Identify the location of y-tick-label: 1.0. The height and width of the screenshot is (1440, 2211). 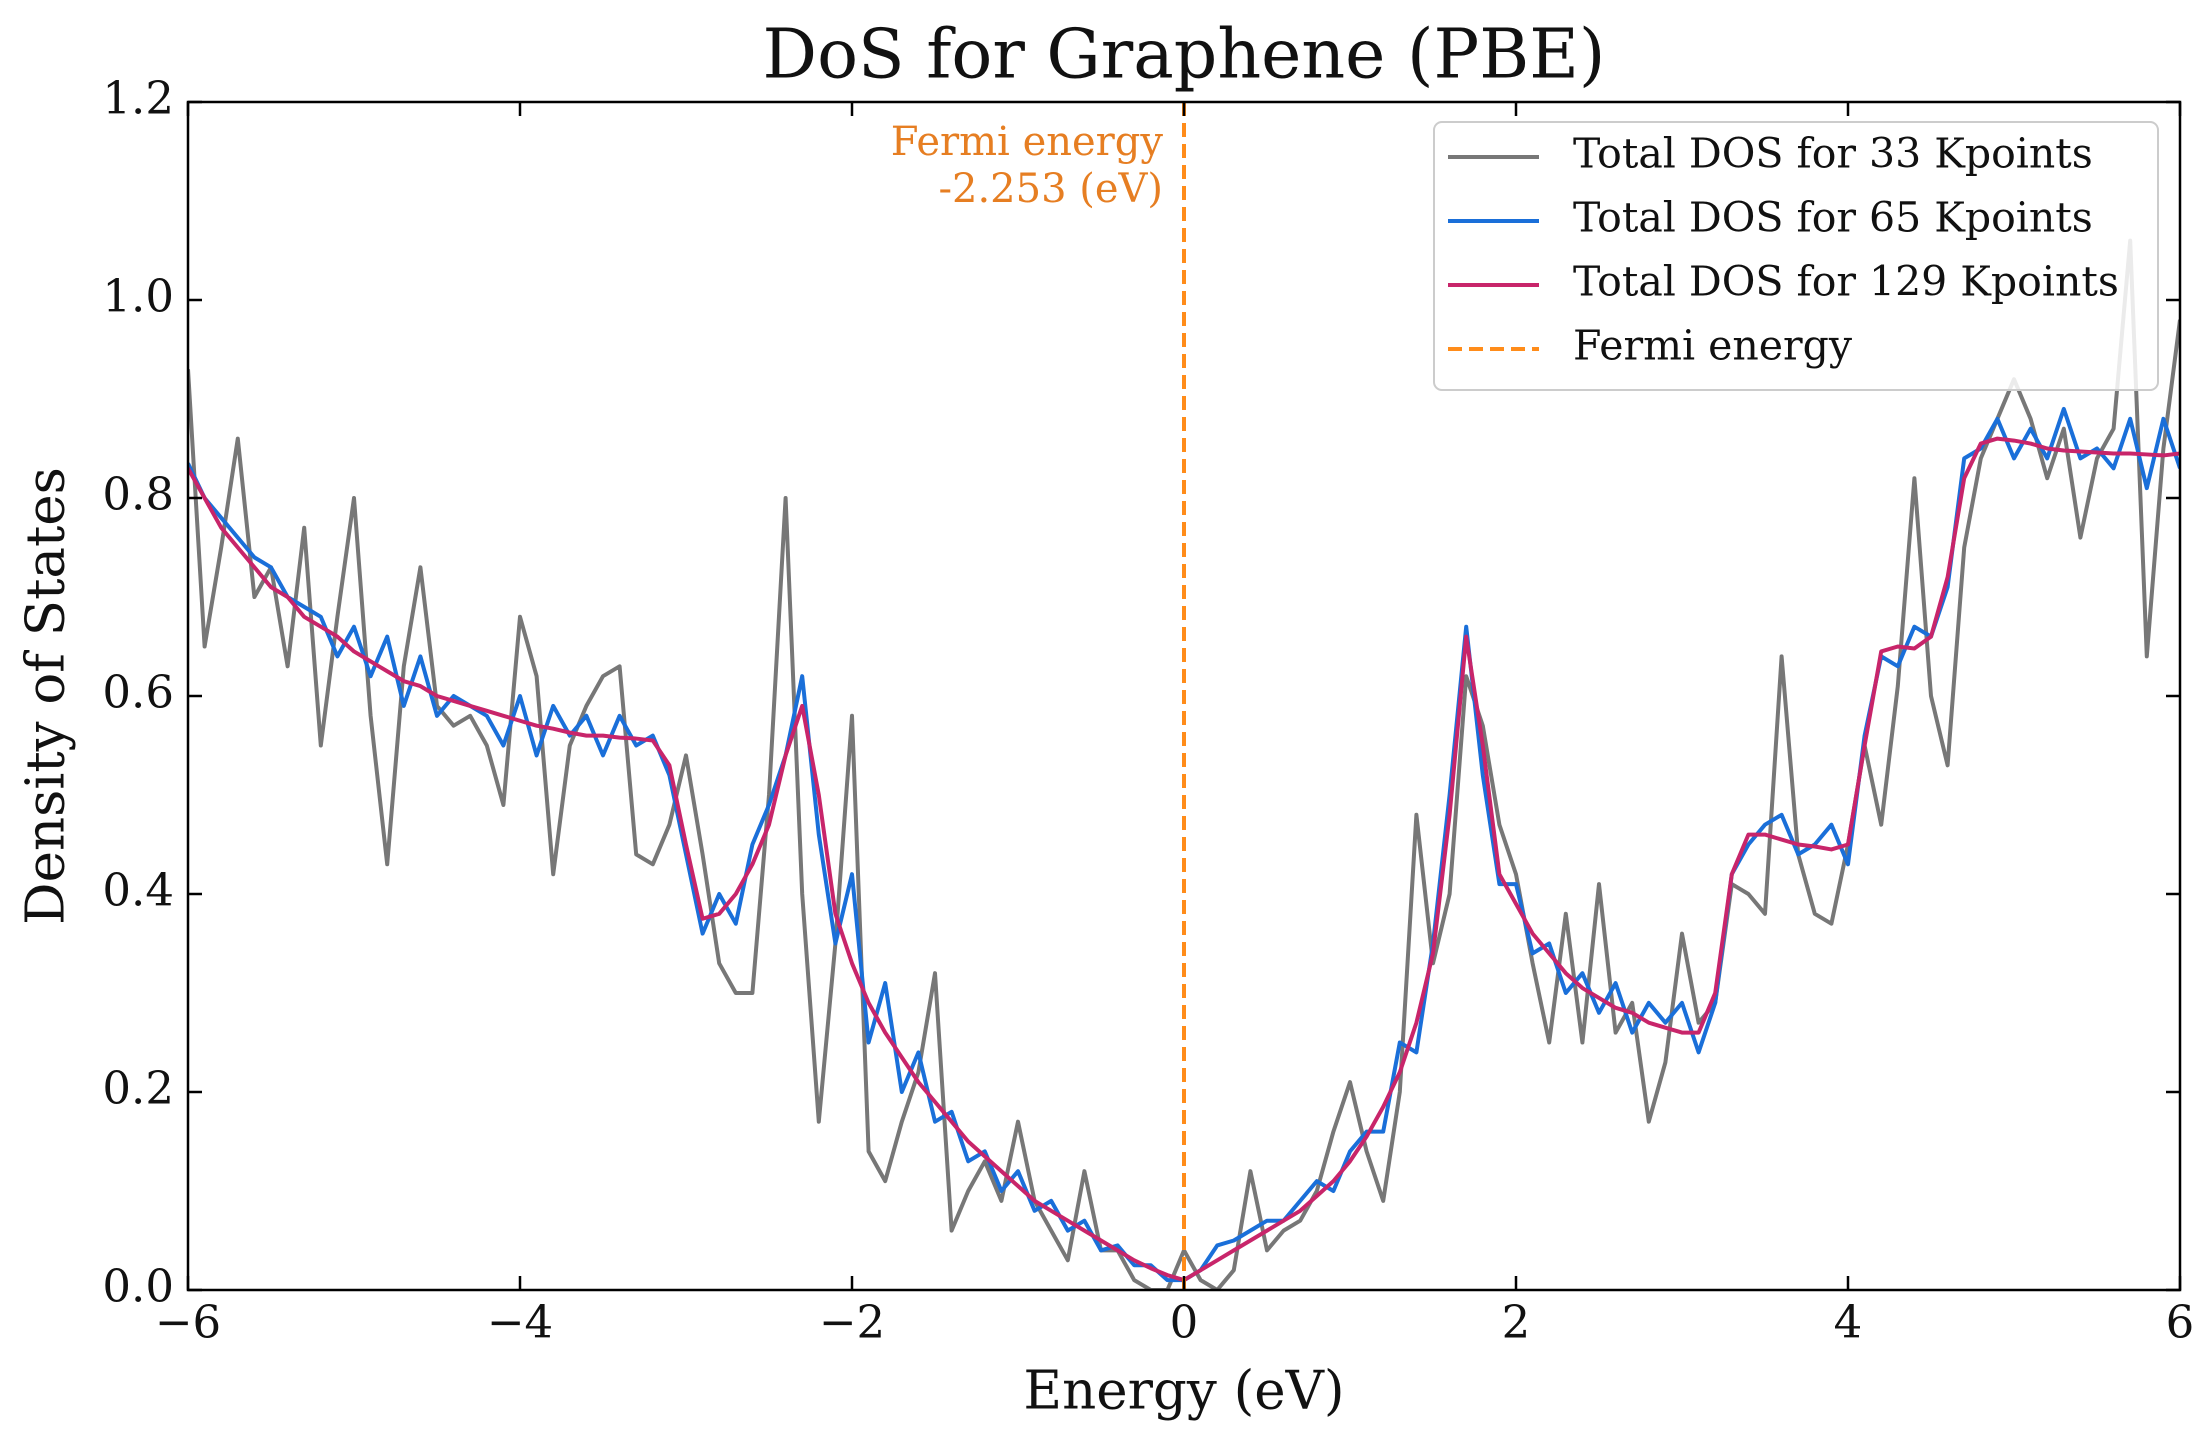
(138, 296).